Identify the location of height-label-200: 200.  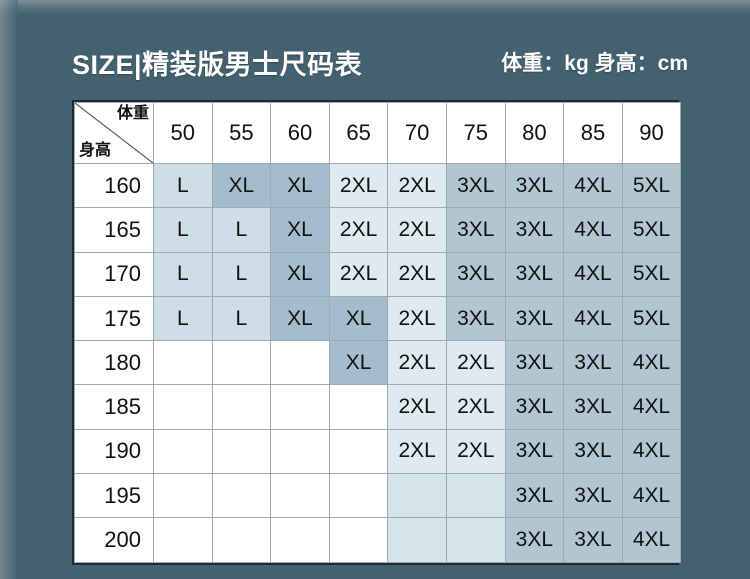
(114, 540).